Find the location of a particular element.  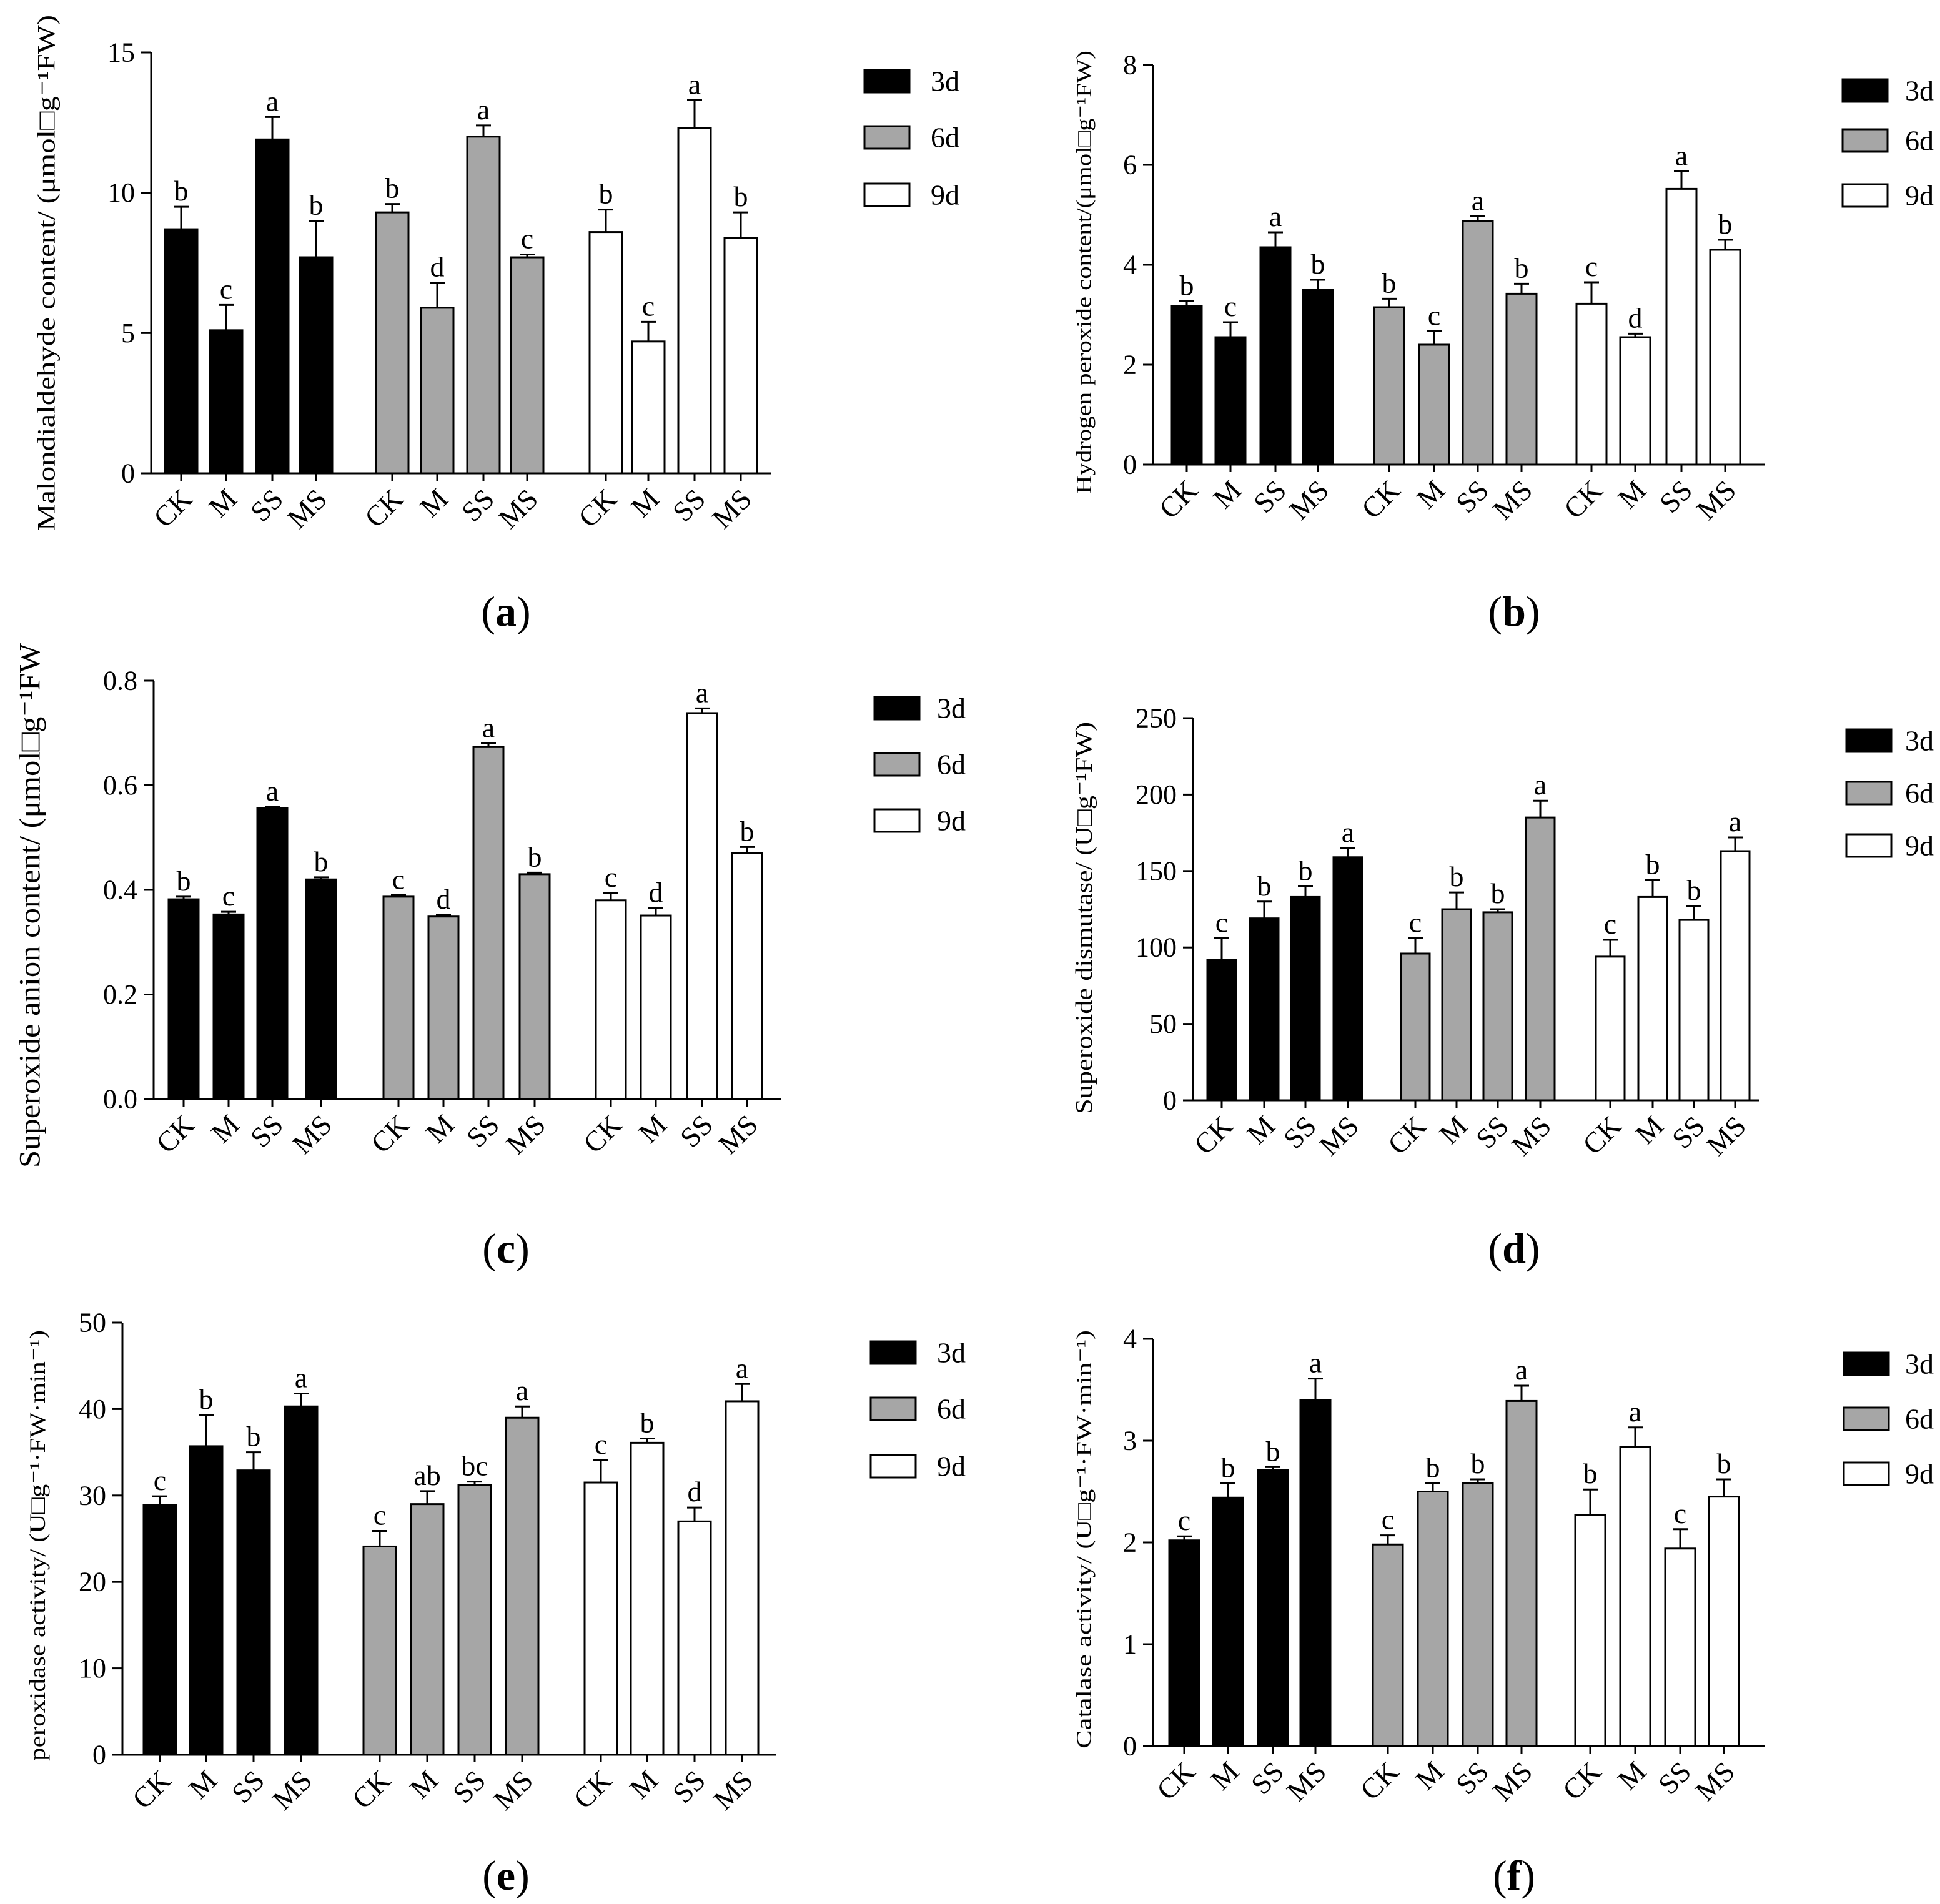

bar-3d-M is located at coordinates (1265, 1010).